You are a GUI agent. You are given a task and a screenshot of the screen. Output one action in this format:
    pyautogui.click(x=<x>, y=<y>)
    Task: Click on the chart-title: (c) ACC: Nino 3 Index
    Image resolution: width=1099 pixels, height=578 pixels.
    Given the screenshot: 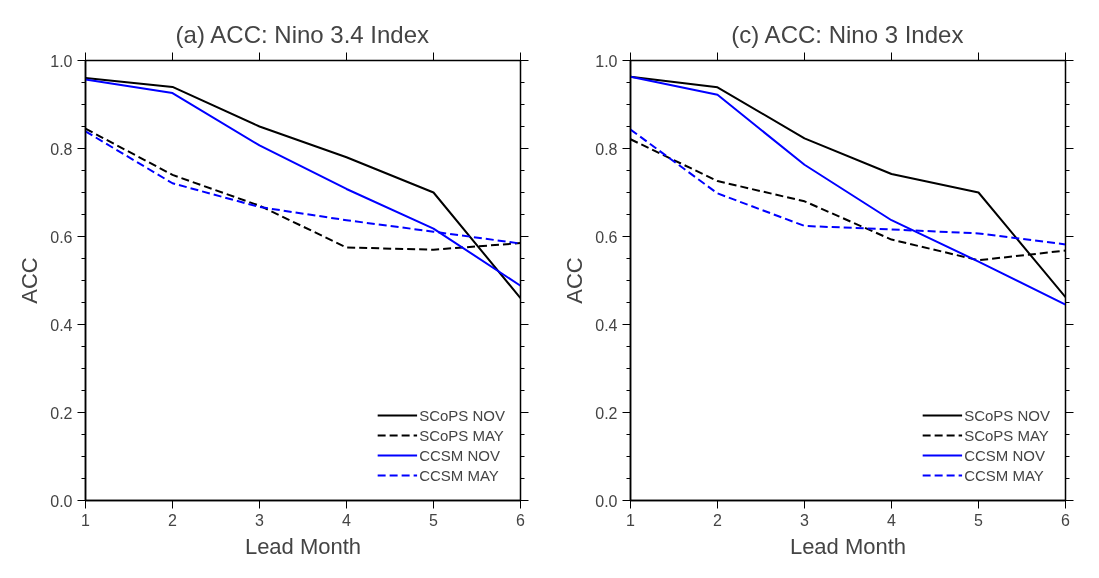 What is the action you would take?
    pyautogui.click(x=847, y=34)
    